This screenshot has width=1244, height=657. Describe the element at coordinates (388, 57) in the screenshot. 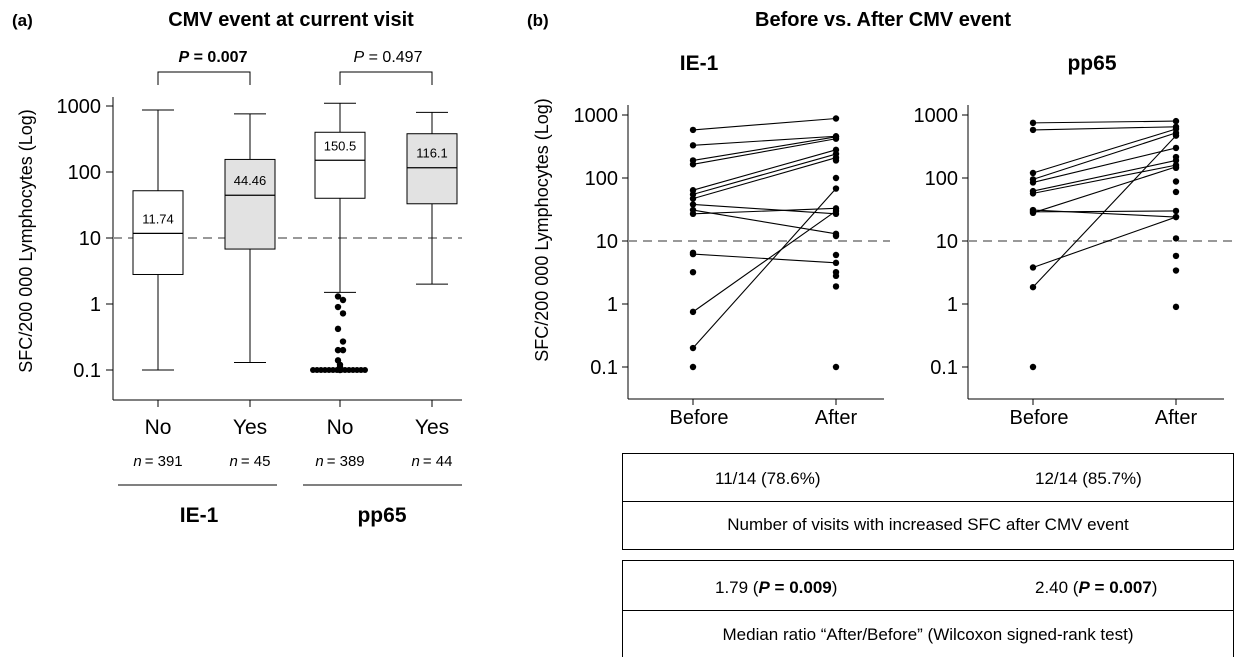

I see `comparison-2-pvalue: P = 0.497` at that location.